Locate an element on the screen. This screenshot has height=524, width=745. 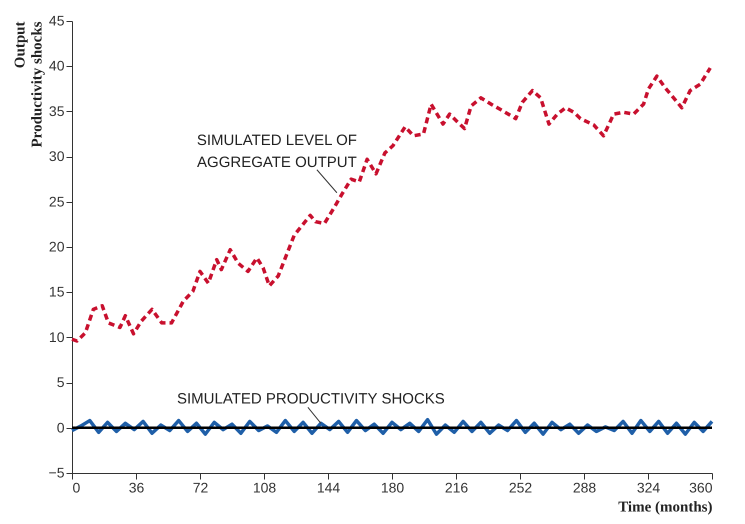
x-tick-label: 216 is located at coordinates (456, 488).